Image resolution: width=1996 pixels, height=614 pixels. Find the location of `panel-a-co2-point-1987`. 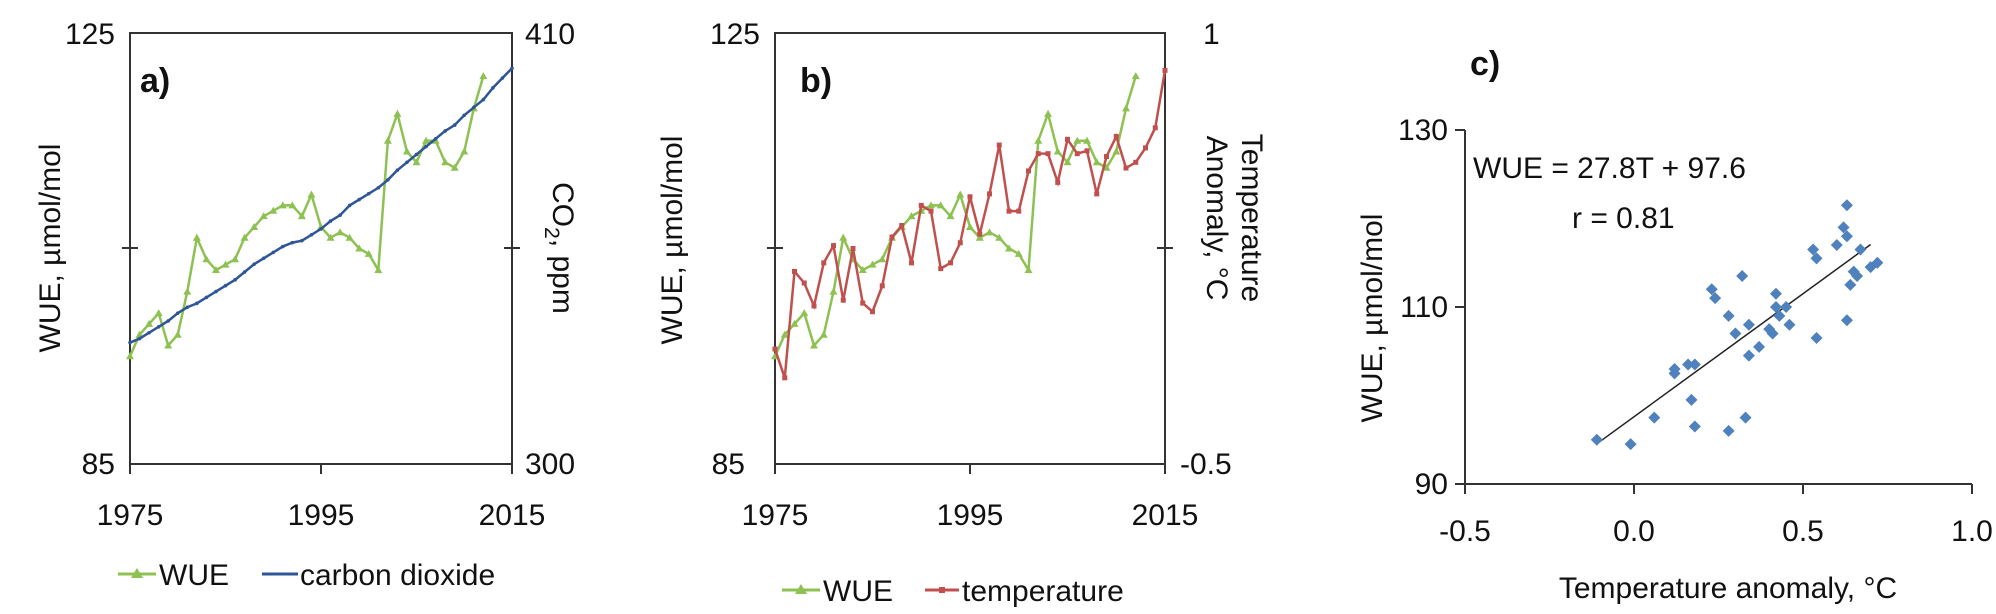

panel-a-co2-point-1987 is located at coordinates (244, 272).